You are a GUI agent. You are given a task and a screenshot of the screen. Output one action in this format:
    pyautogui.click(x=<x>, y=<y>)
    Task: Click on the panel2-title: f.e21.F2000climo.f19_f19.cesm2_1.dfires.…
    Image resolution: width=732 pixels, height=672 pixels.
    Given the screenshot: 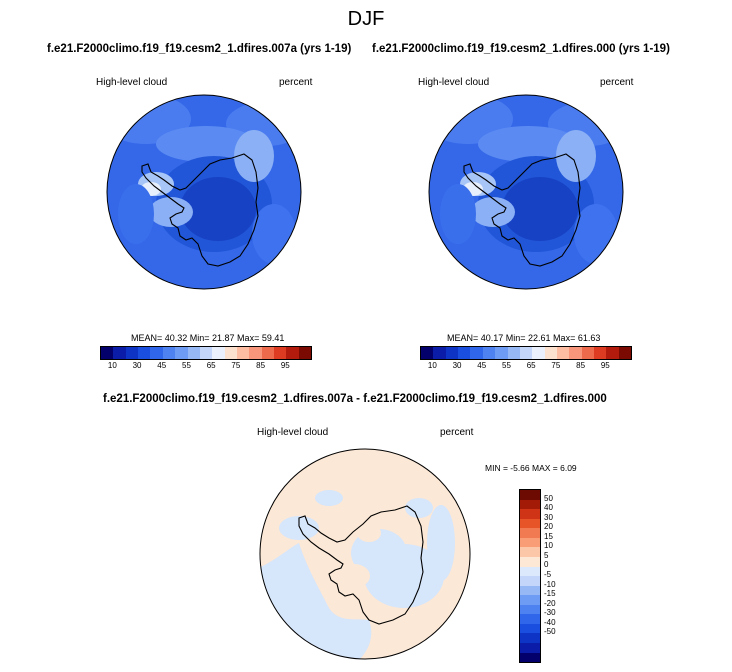 What is the action you would take?
    pyautogui.click(x=521, y=49)
    